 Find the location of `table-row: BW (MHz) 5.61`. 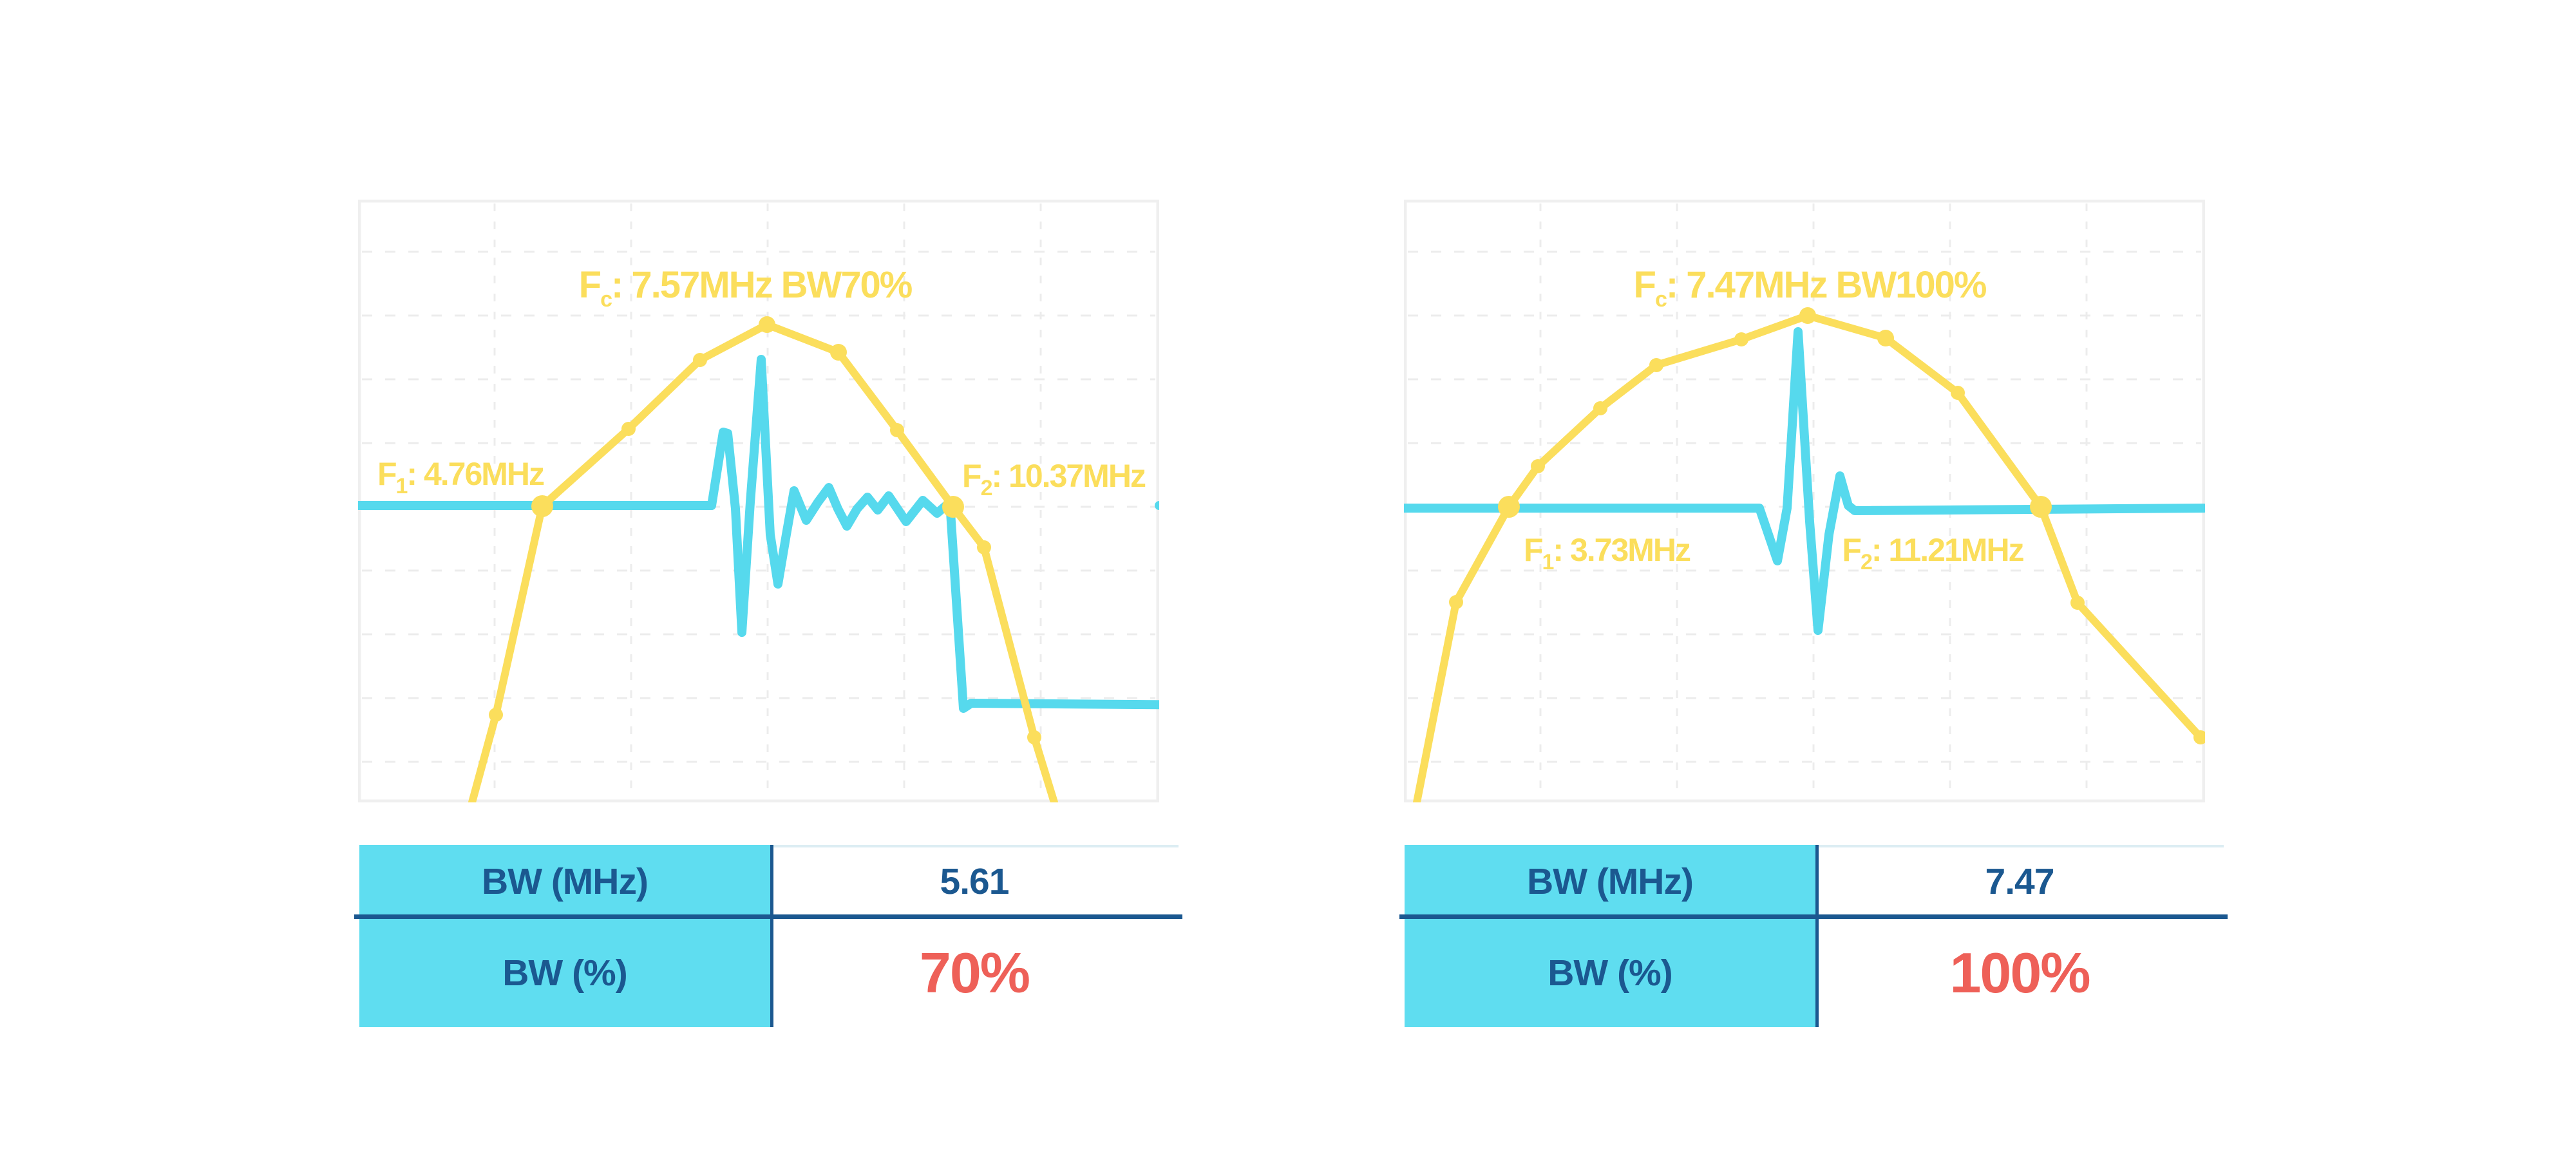

table-row: BW (MHz) 5.61 is located at coordinates (769, 881).